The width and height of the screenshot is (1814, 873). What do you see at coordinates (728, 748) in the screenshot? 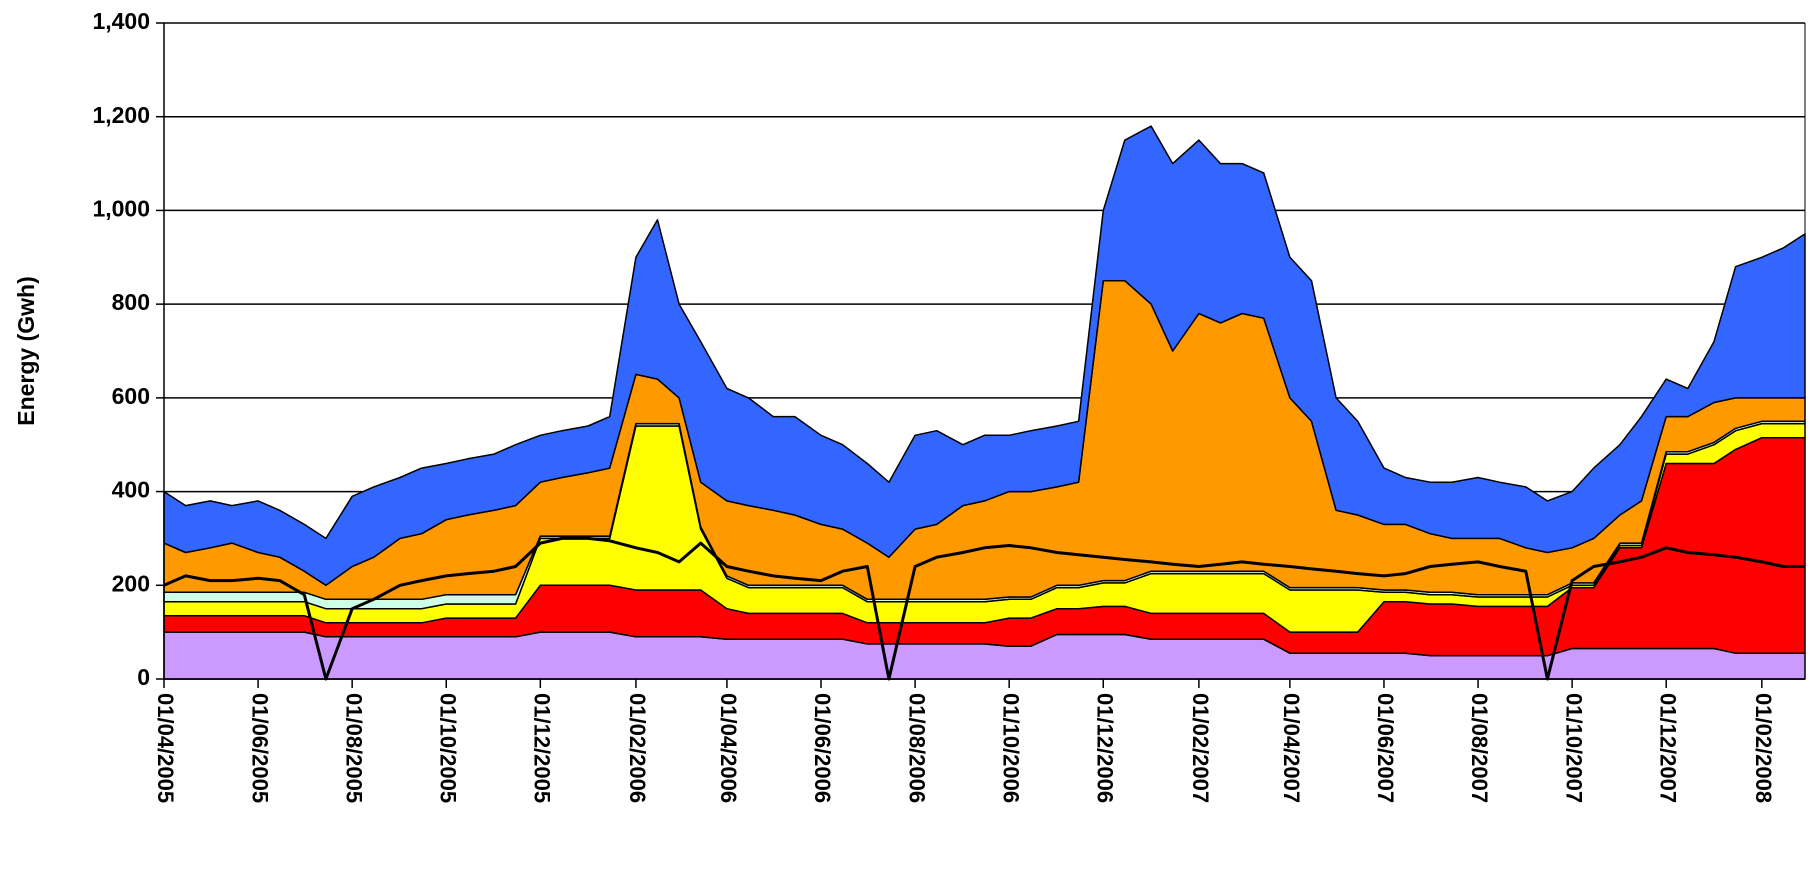
I see `x-tick-label: 01/04/2006` at bounding box center [728, 748].